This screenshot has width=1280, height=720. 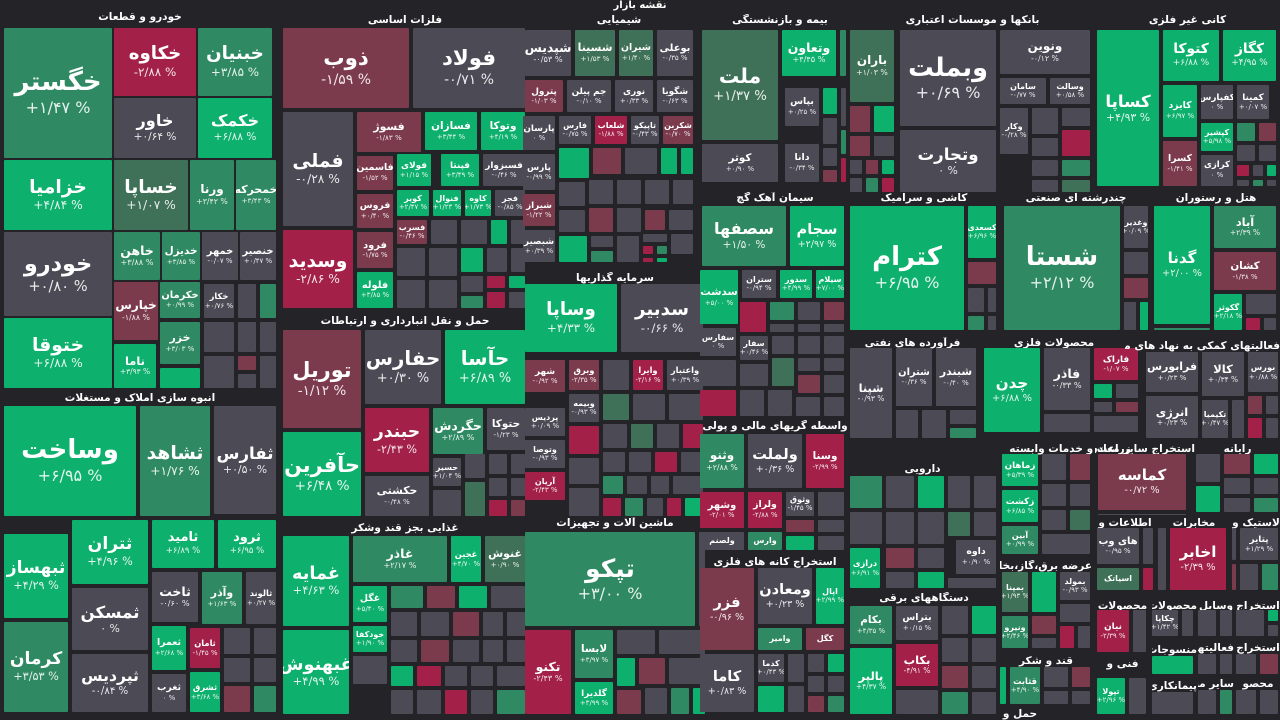 I want to click on stock-tile: فنوال +۱/۲۳ %, so click(x=447, y=203).